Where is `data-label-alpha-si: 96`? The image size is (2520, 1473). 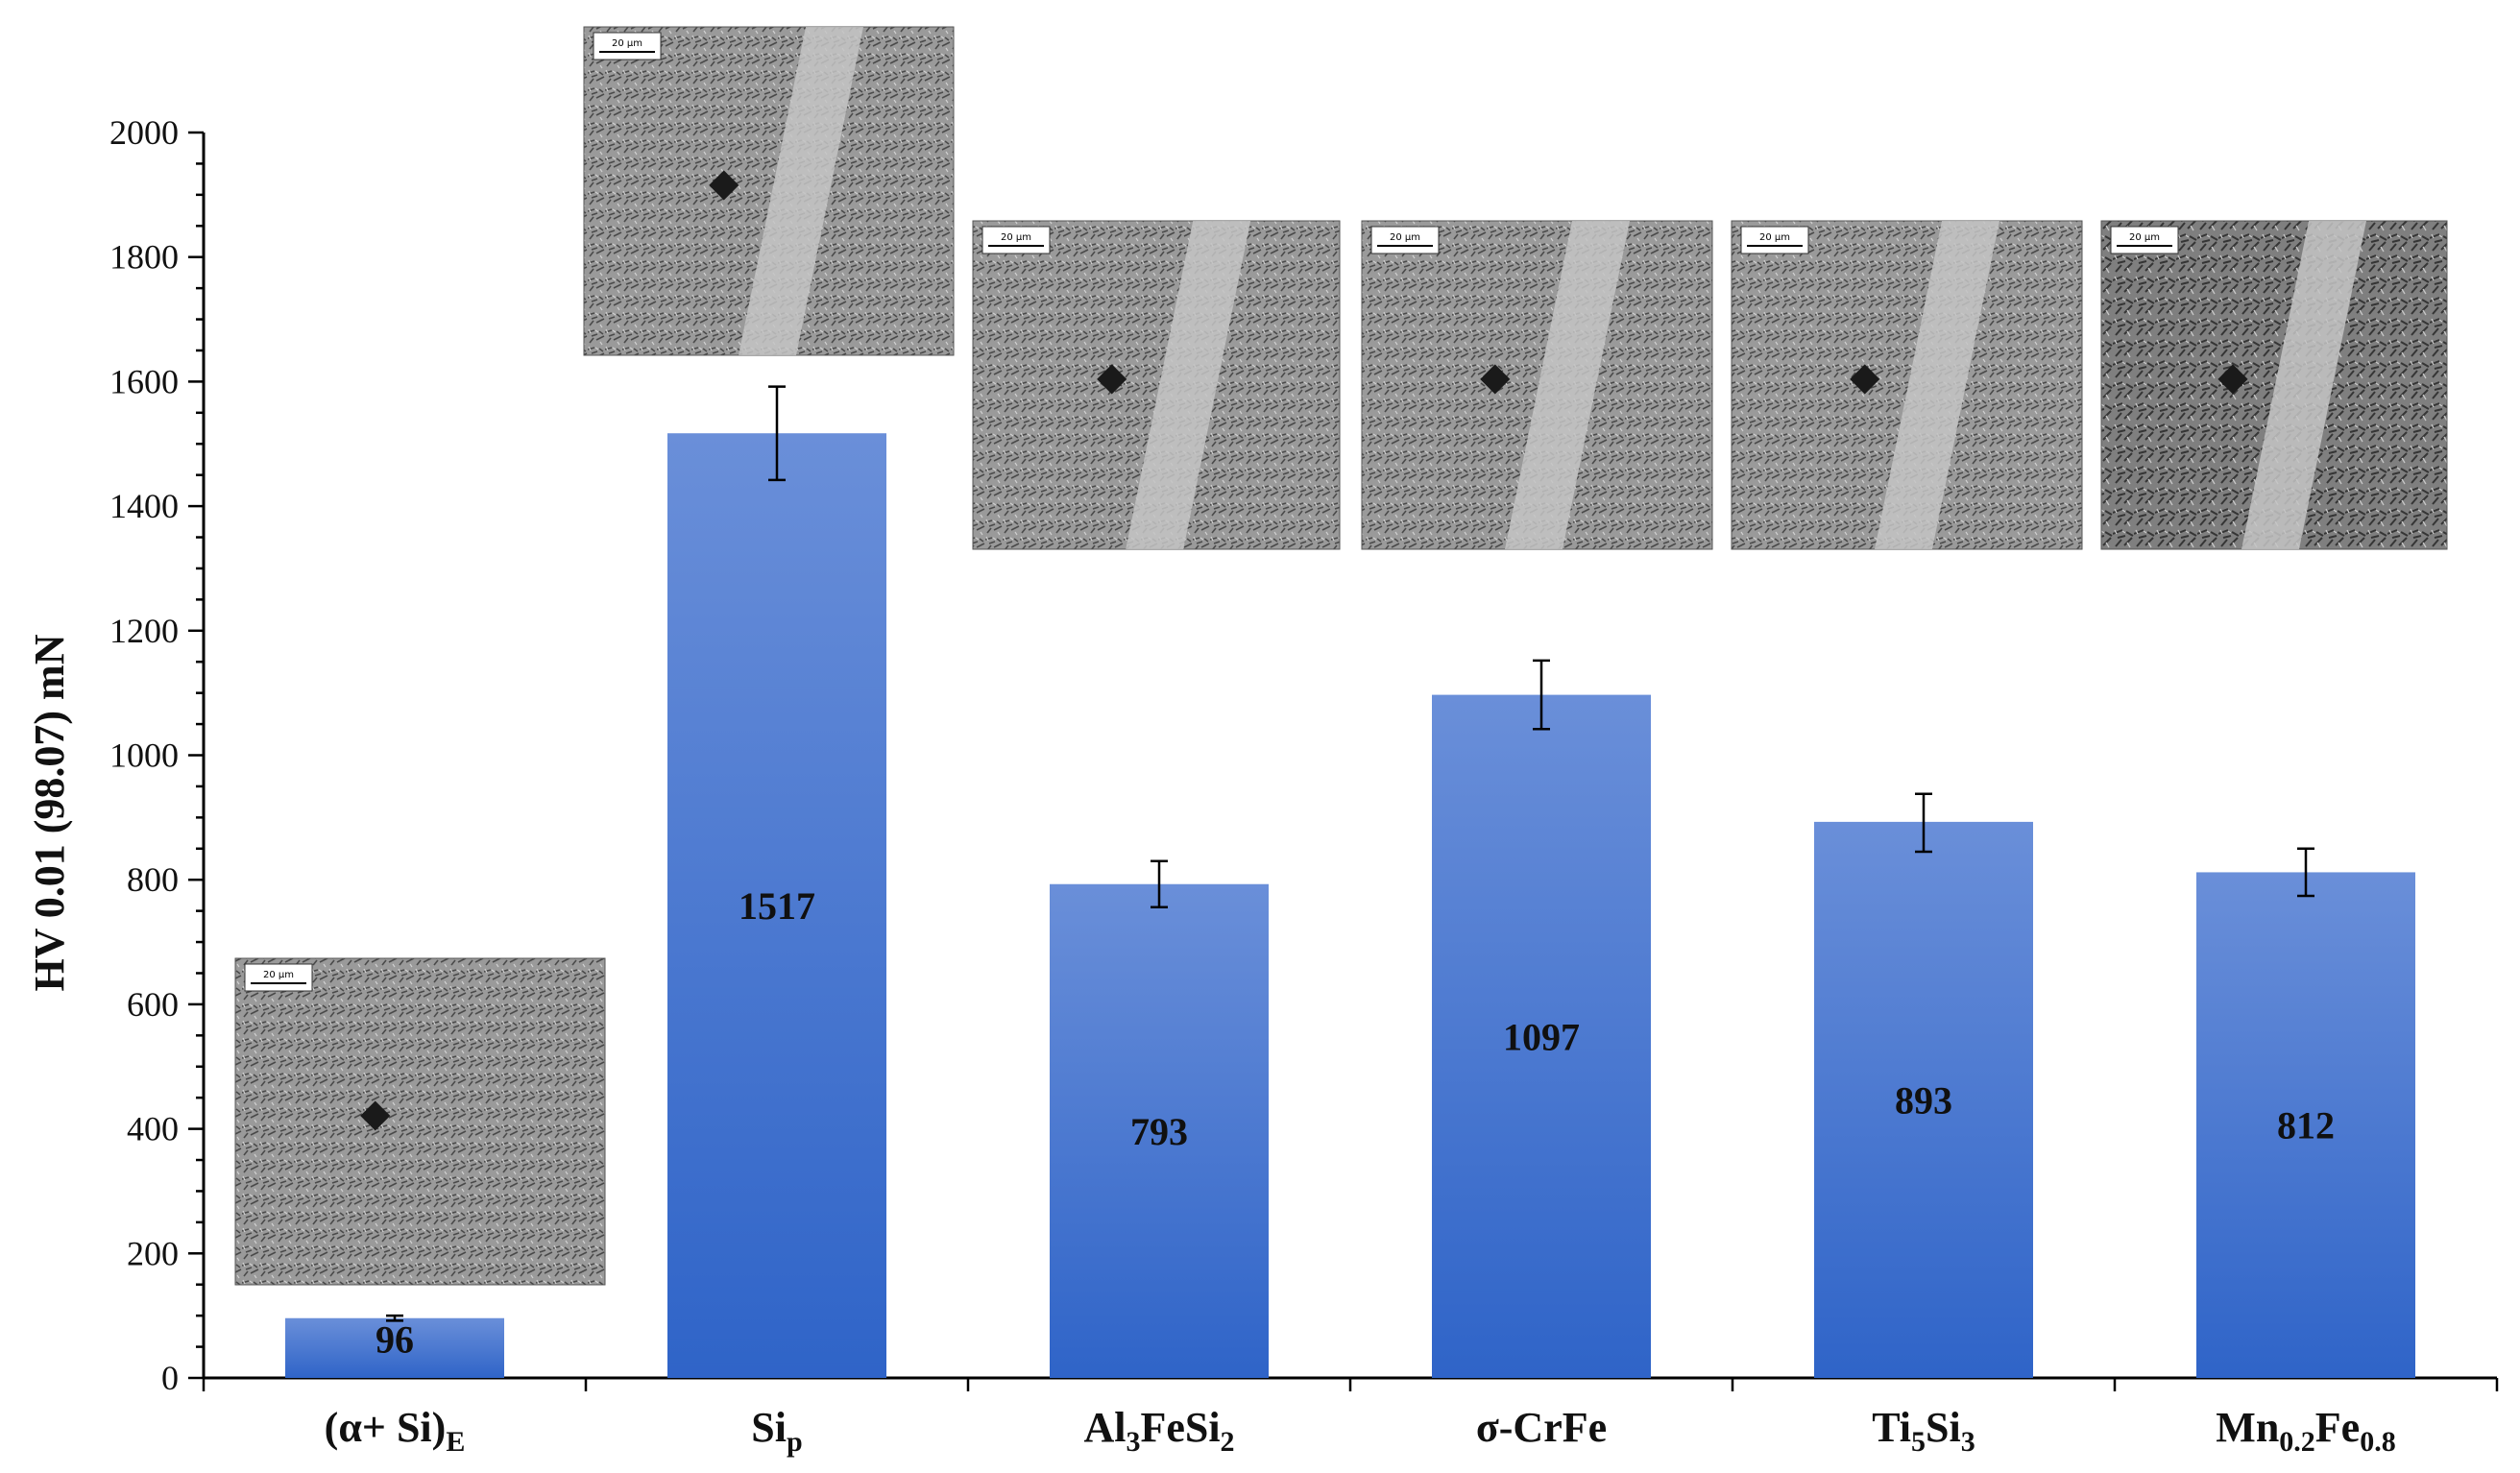
data-label-alpha-si: 96 is located at coordinates (395, 1340).